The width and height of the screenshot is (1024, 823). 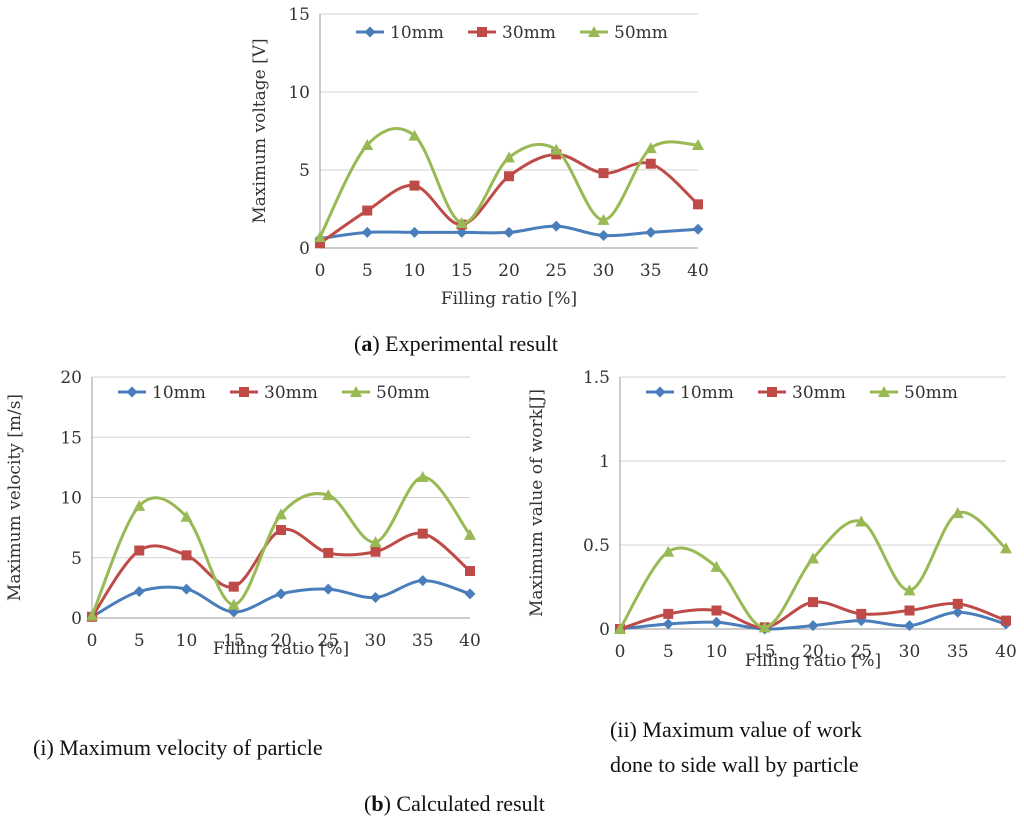 What do you see at coordinates (596, 378) in the screenshot?
I see `y-tick-label: 1.5` at bounding box center [596, 378].